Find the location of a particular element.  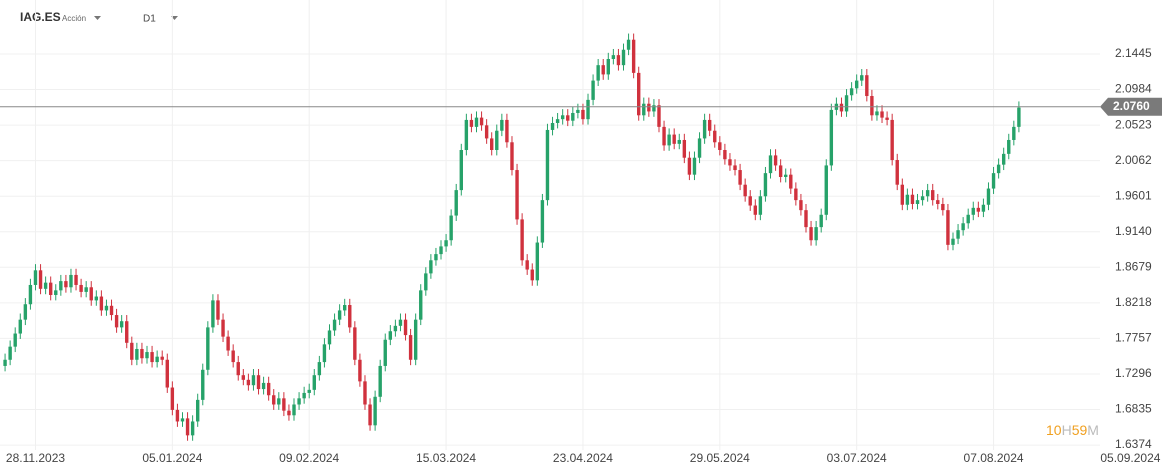

y-tick-label: 1.9601 is located at coordinates (1133, 195).